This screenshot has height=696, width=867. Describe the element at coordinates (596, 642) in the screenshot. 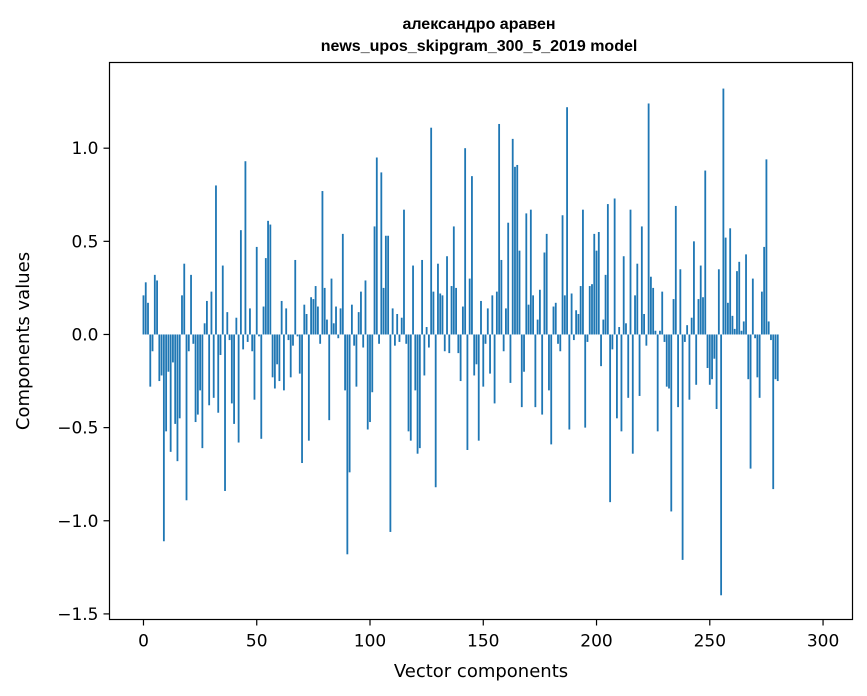

I see `x-tick-label: 200` at that location.